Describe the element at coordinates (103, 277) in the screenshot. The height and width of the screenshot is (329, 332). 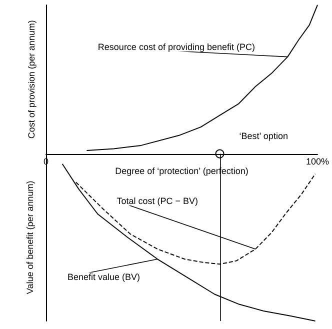
I see `text: Benefit value (BV)` at that location.